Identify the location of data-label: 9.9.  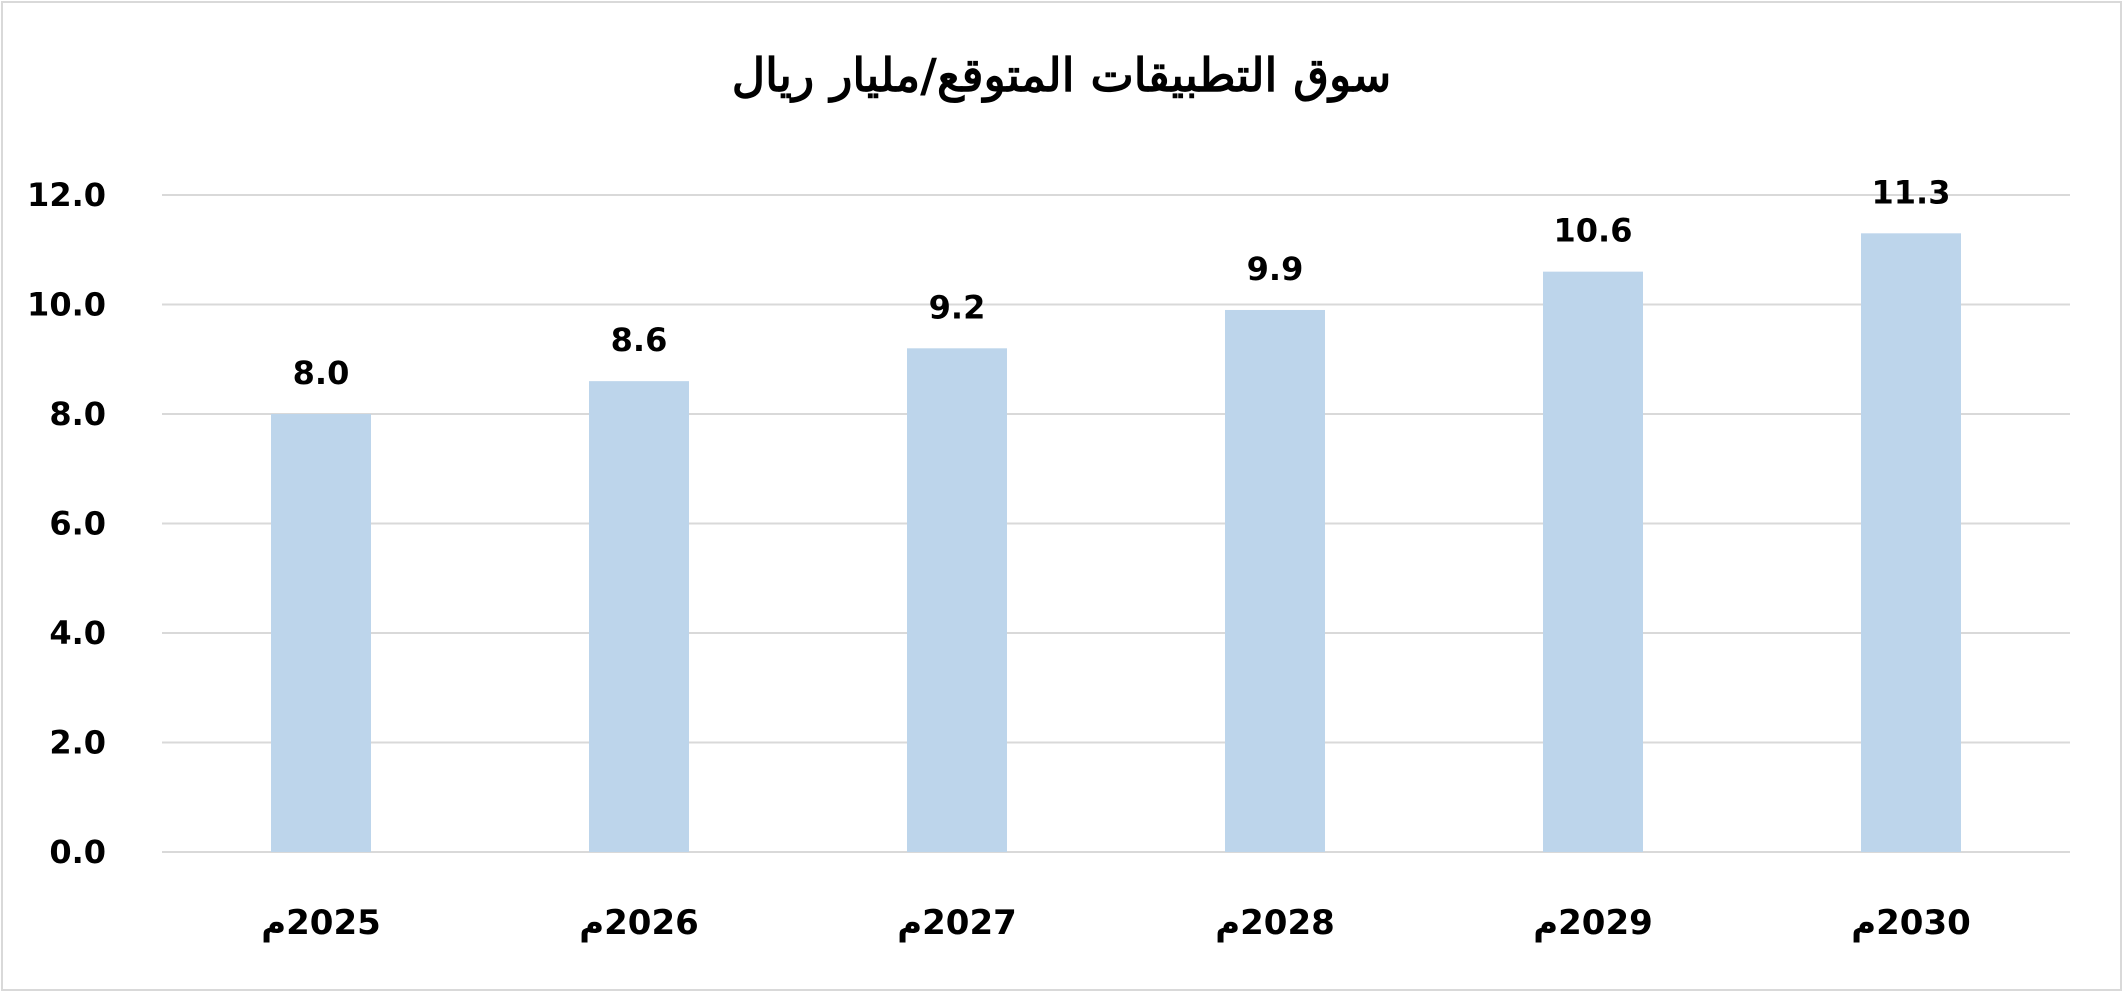
(1275, 269).